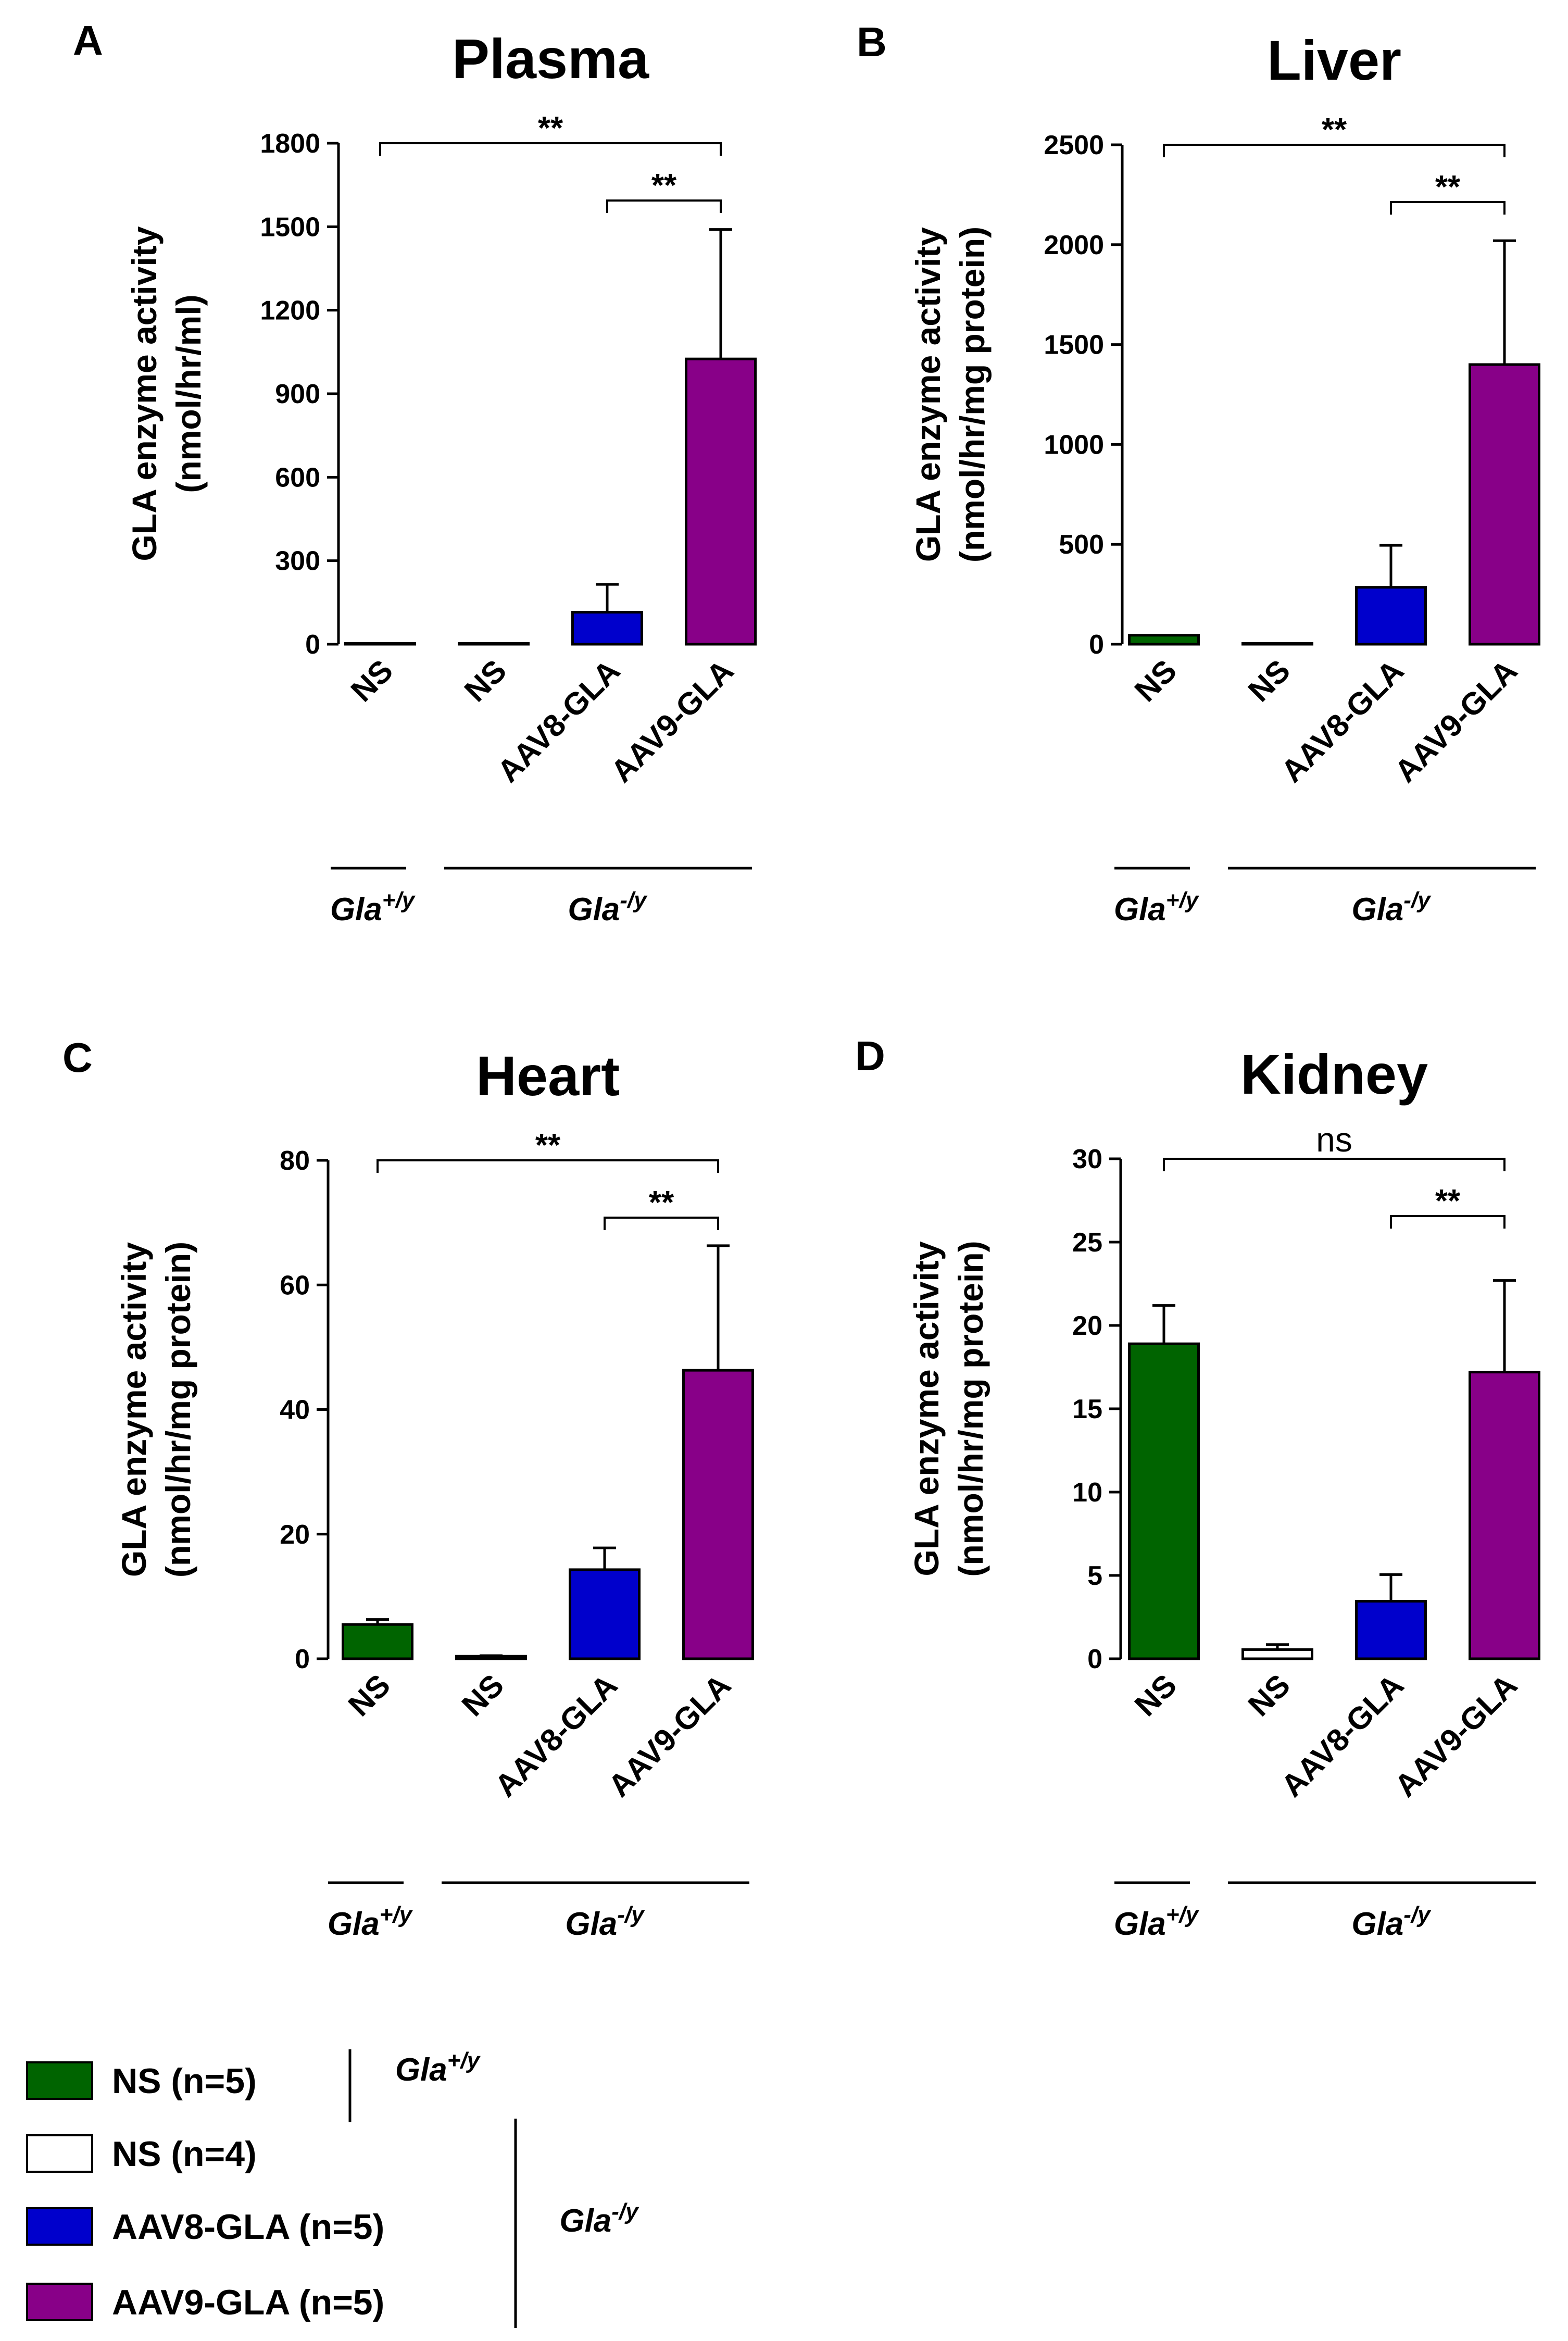 The width and height of the screenshot is (1568, 2341). I want to click on panel-letter: B, so click(872, 42).